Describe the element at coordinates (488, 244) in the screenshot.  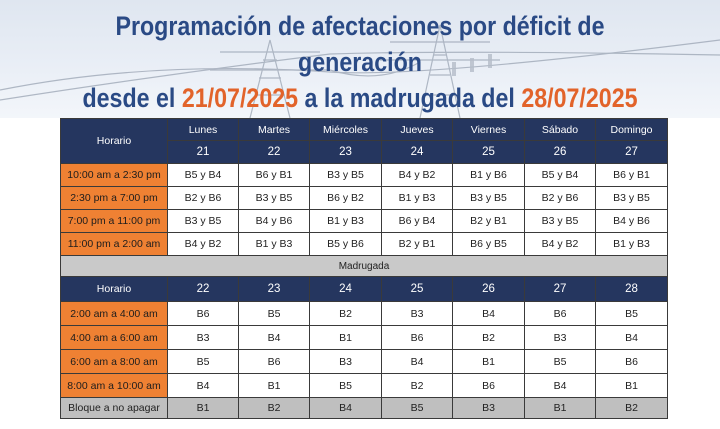
I see `table-cell: B6 y B5` at that location.